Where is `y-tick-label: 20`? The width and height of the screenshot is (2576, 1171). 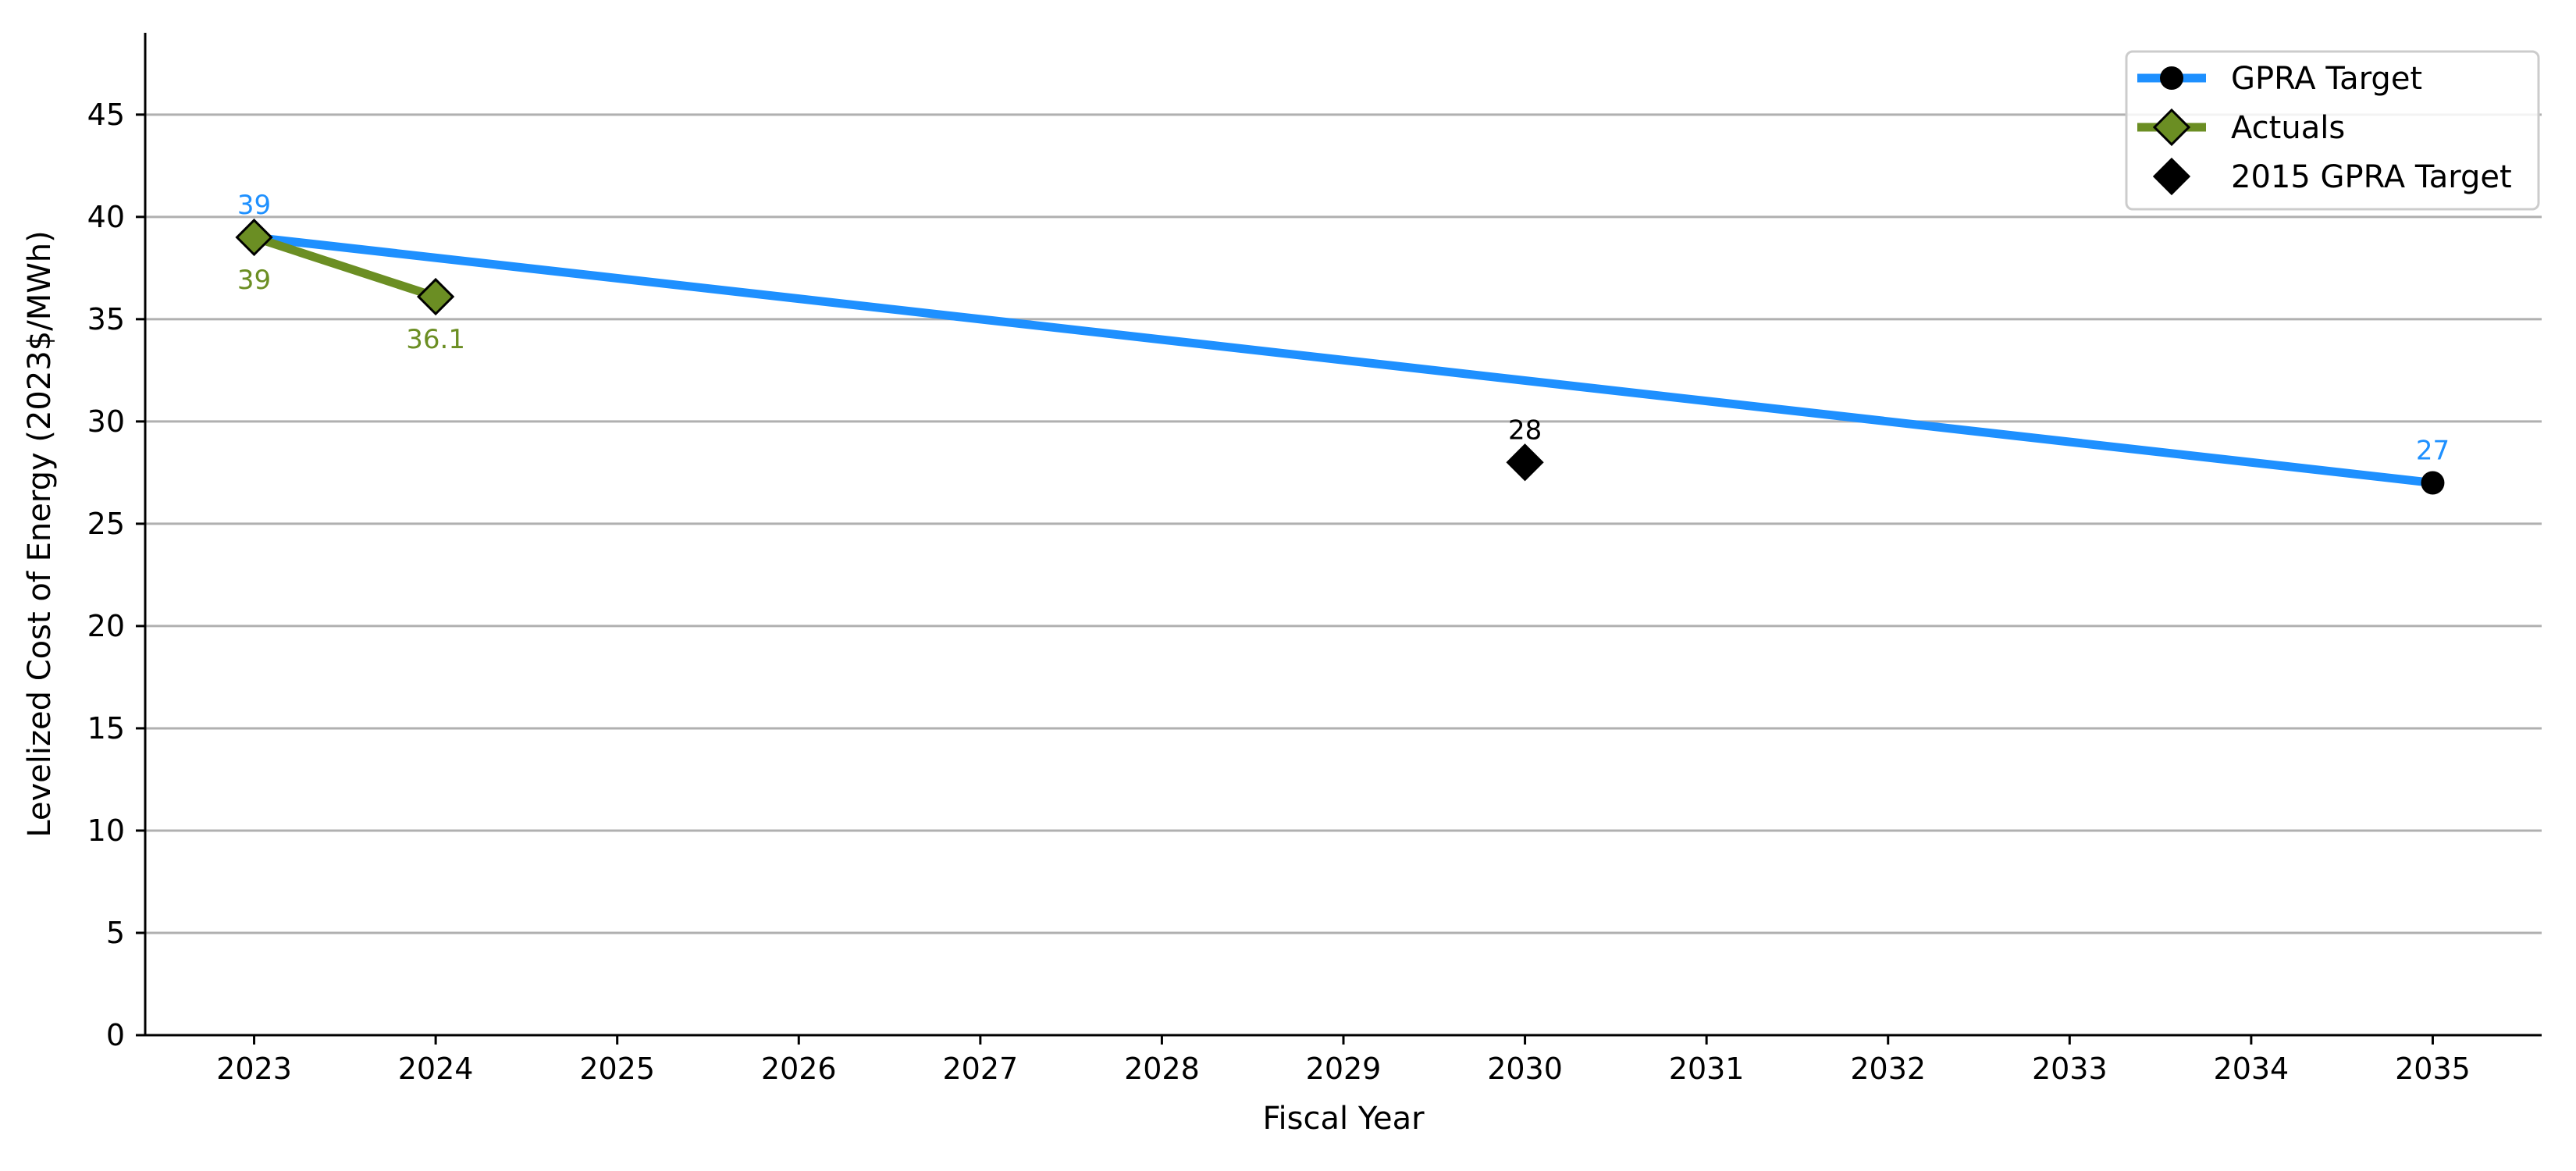 y-tick-label: 20 is located at coordinates (106, 626).